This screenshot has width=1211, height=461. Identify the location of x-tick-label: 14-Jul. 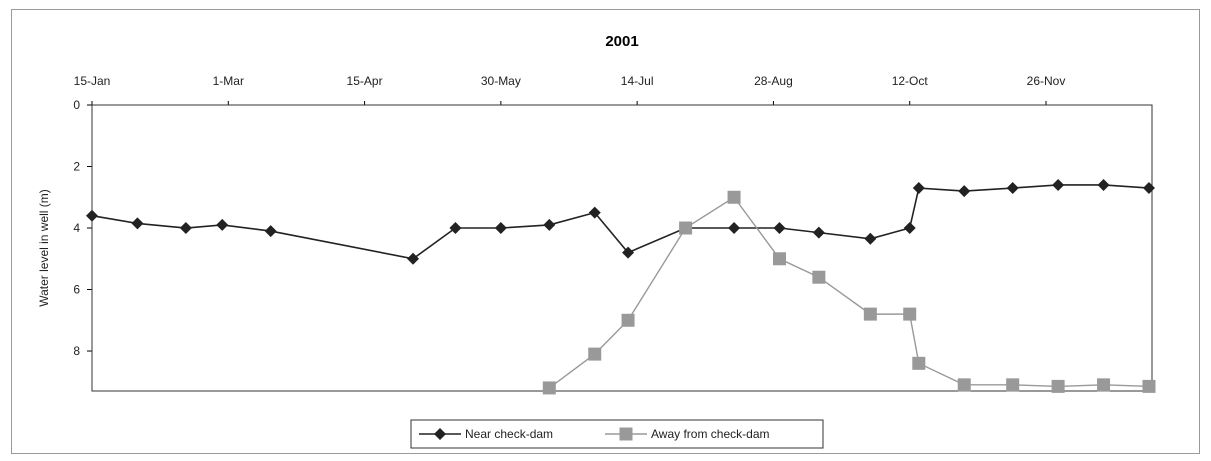
(637, 81).